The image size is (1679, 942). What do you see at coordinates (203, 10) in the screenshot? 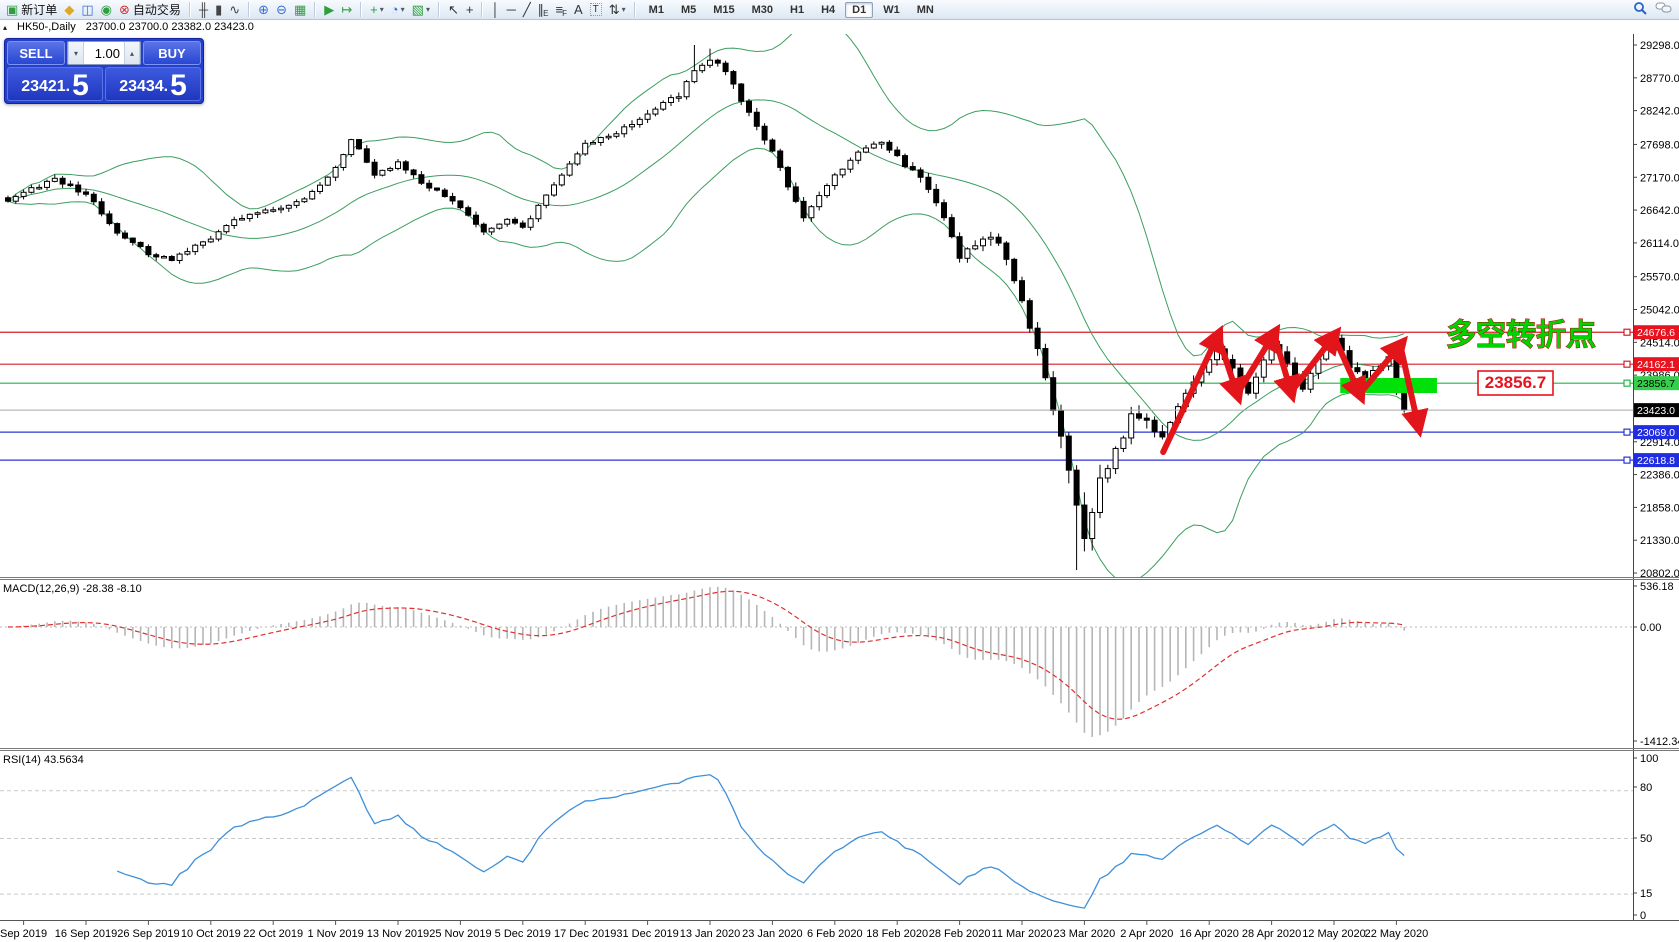
I see `bar-chart-button: ╫` at bounding box center [203, 10].